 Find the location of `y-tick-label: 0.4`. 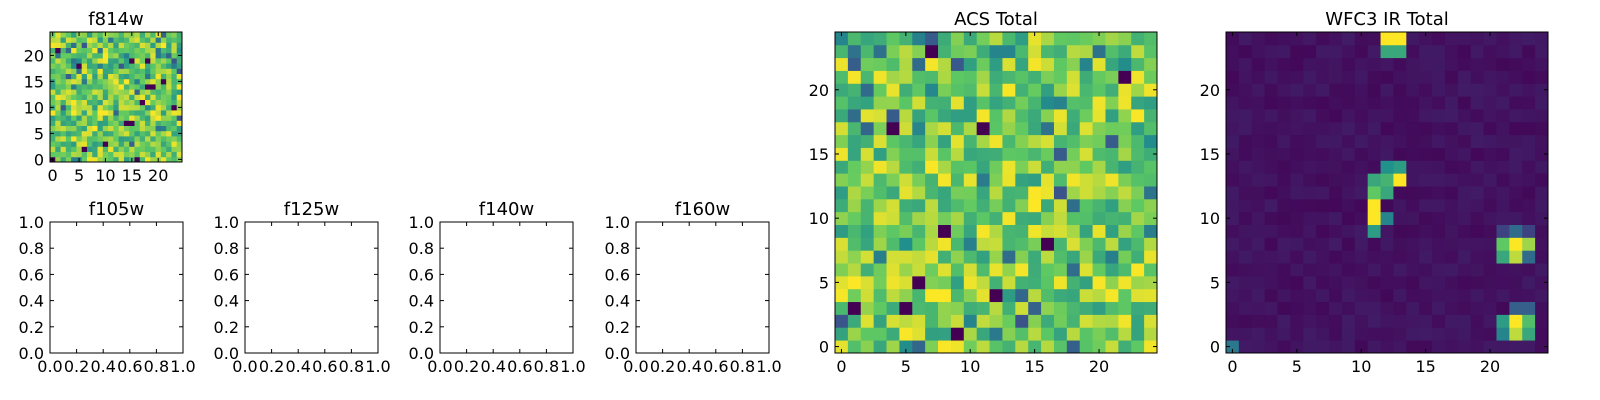

y-tick-label: 0.4 is located at coordinates (617, 301).